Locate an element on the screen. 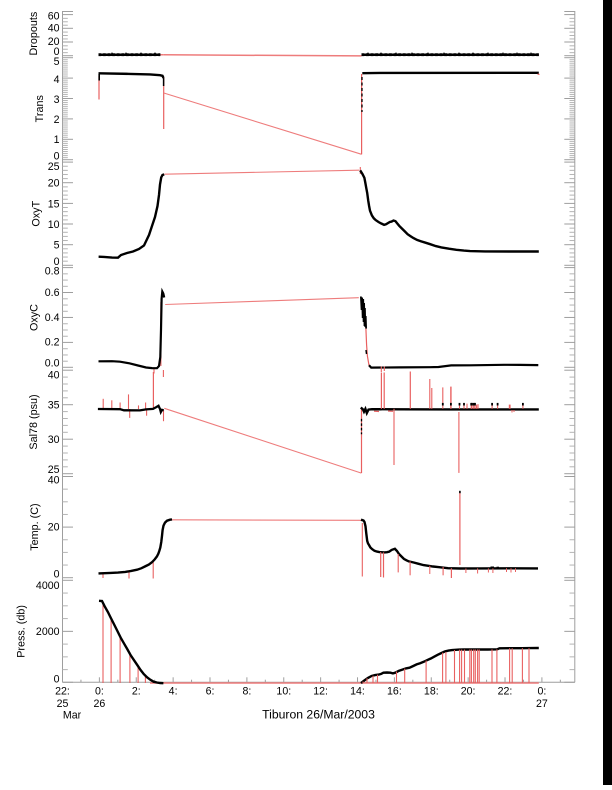 Image resolution: width=612 pixels, height=790 pixels. svg-text: Temp. (C) is located at coordinates (35, 526).